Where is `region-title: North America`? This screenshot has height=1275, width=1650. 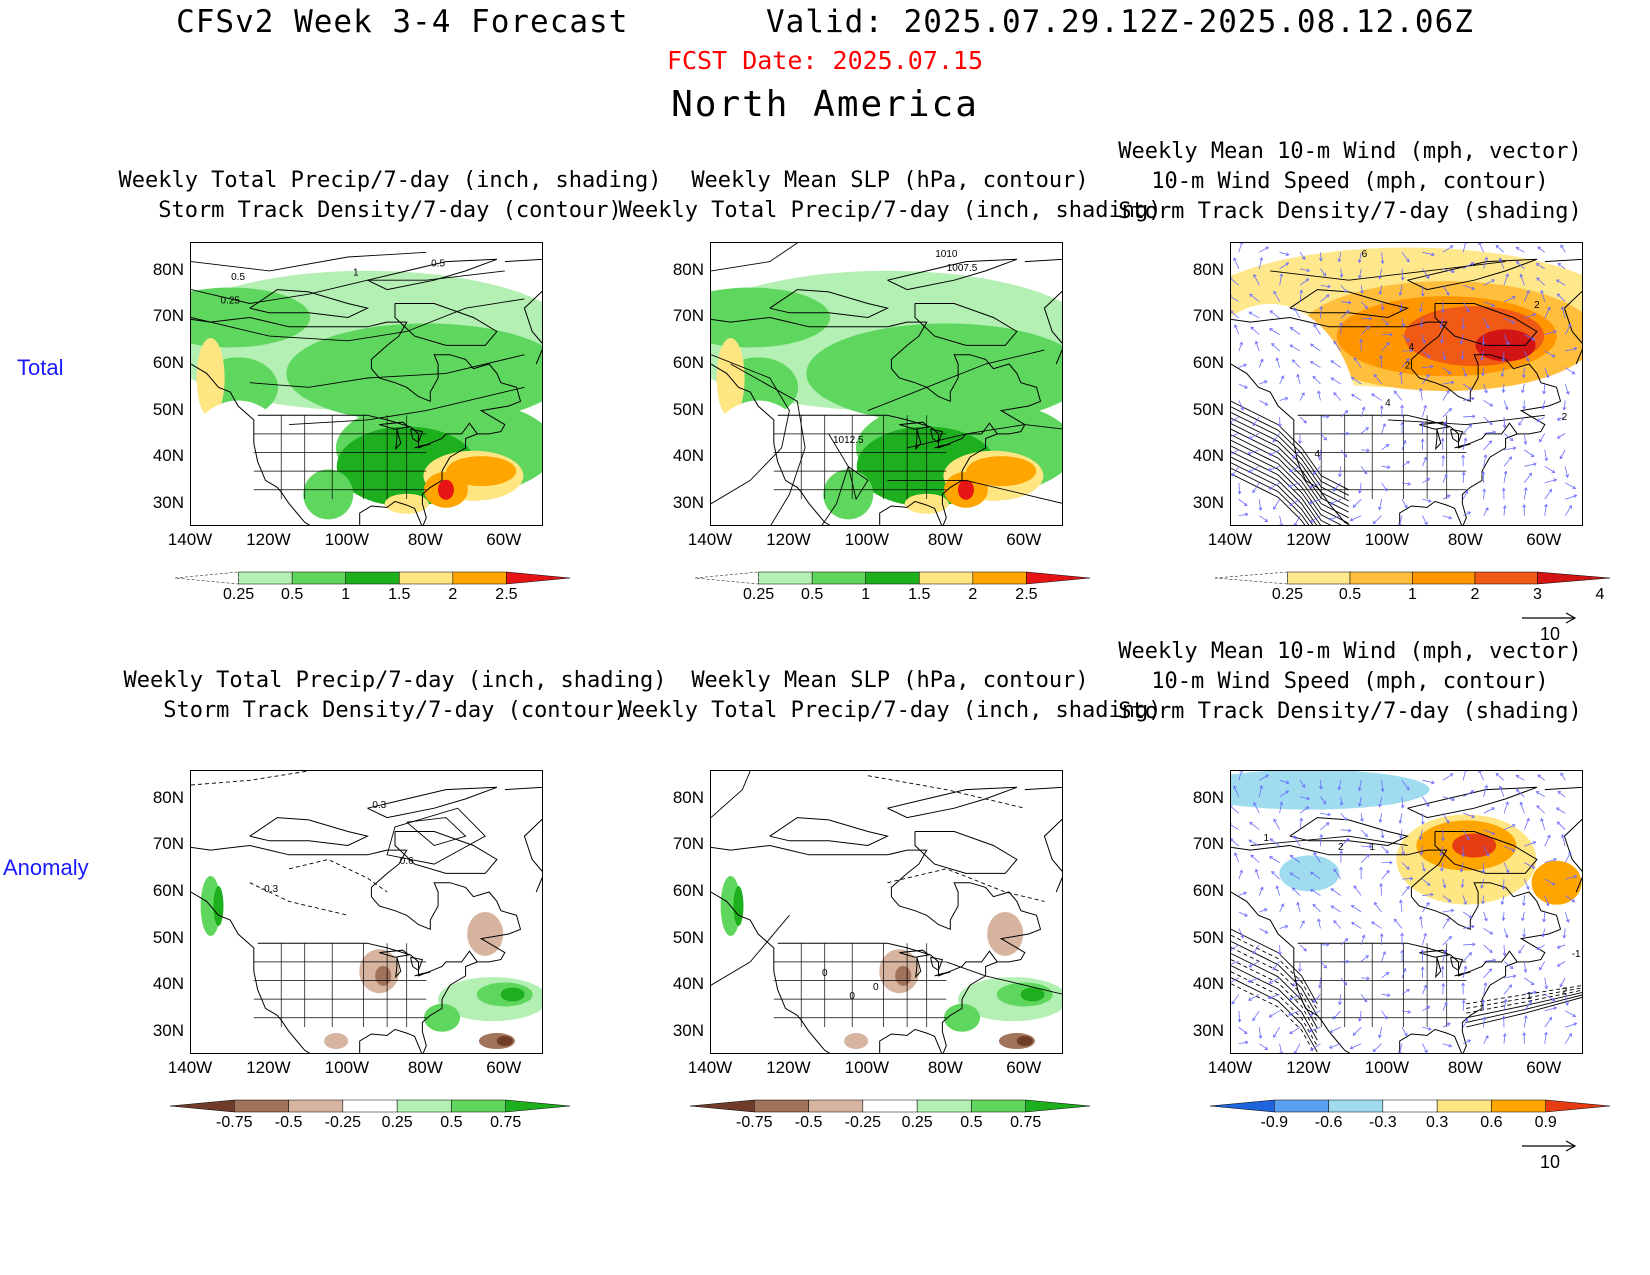 region-title: North America is located at coordinates (825, 104).